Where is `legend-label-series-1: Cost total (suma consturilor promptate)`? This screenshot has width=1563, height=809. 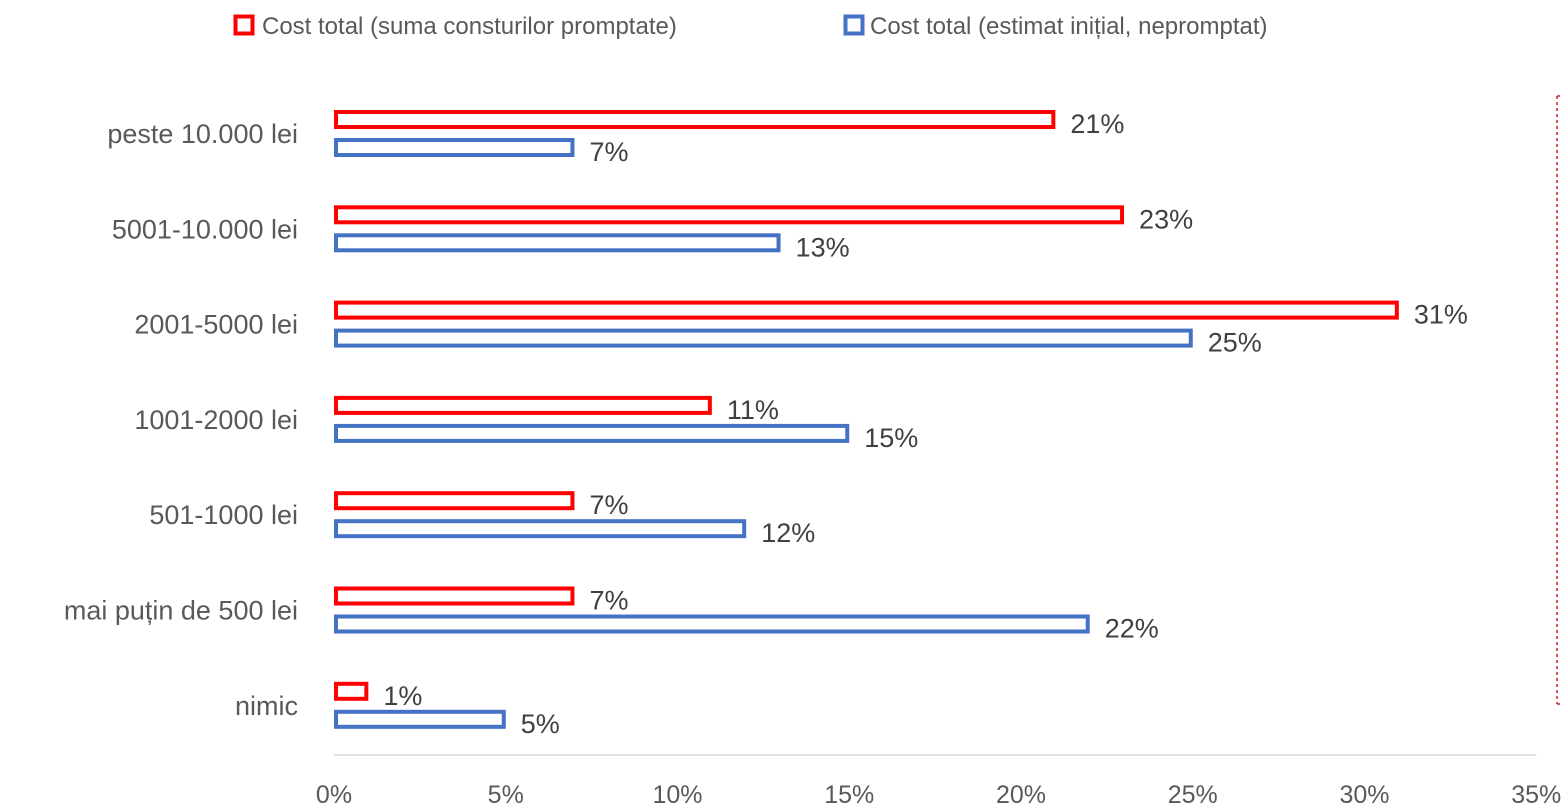 legend-label-series-1: Cost total (suma consturilor promptate) is located at coordinates (469, 26).